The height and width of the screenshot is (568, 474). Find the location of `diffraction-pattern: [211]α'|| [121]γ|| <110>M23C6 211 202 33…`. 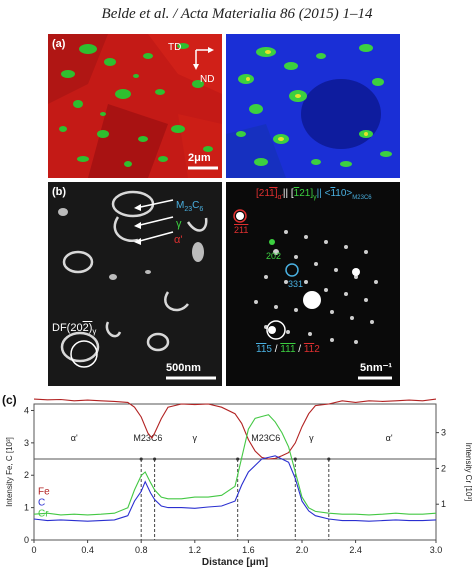

diffraction-pattern: [211]α'|| [121]γ|| <110>M23C6 211 202 33… is located at coordinates (313, 284).